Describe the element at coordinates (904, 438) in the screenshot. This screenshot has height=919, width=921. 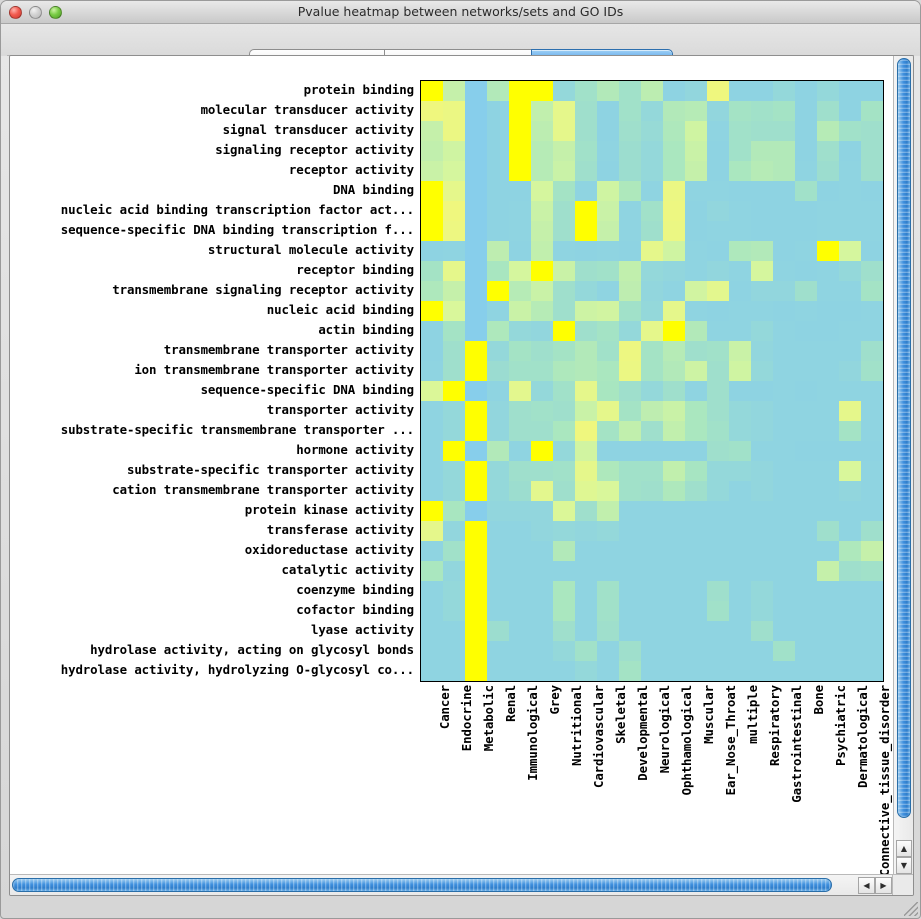
I see `vertical-scrollbar-thumb` at that location.